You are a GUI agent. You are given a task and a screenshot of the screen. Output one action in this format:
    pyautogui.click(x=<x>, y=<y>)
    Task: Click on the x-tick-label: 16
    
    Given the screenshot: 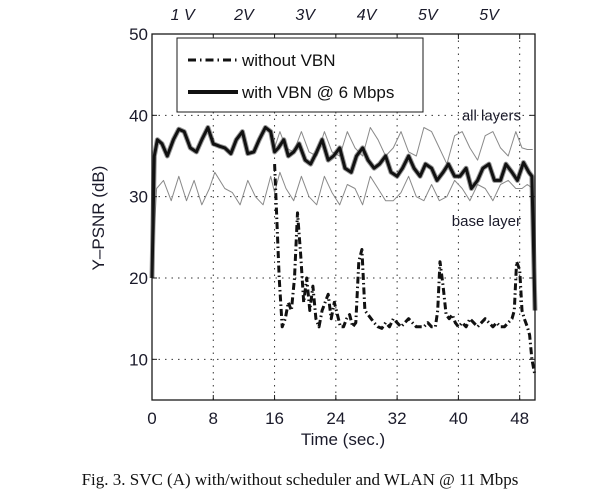 What is the action you would take?
    pyautogui.click(x=274, y=418)
    